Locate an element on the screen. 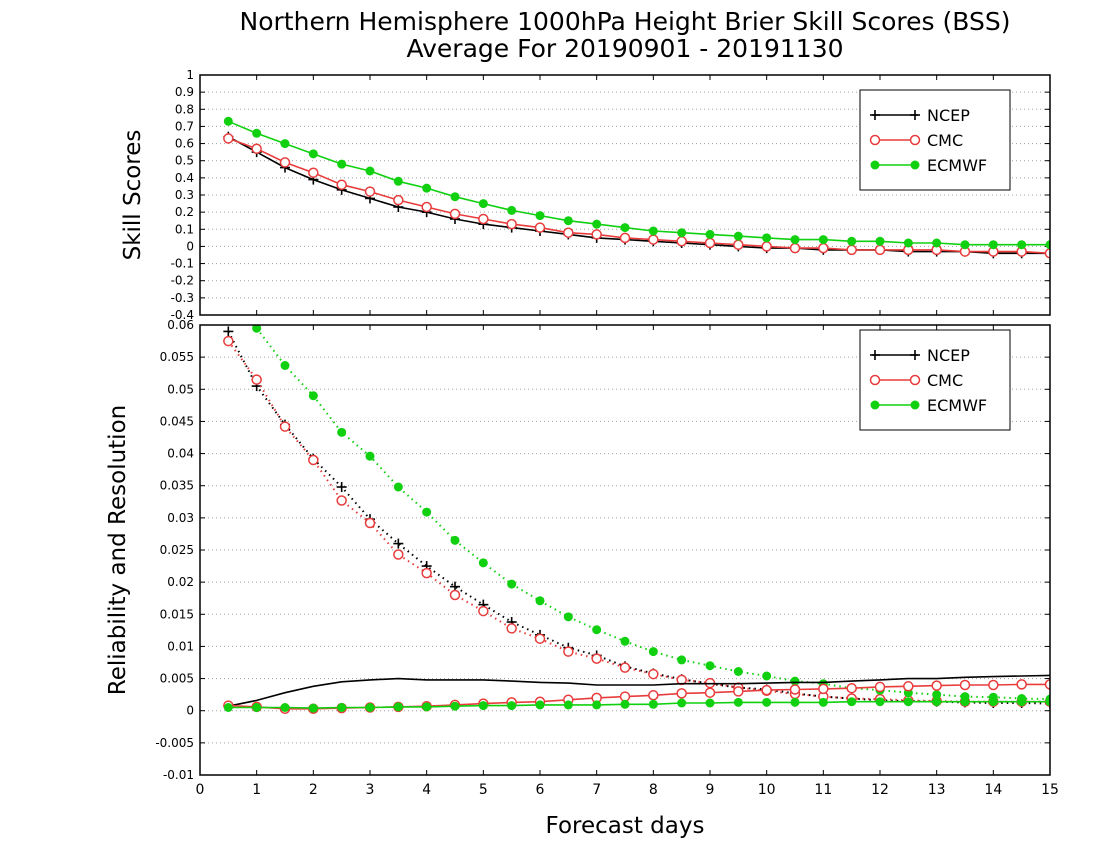 This screenshot has width=1100, height=850. y-tick-label: 0.035 is located at coordinates (177, 486).